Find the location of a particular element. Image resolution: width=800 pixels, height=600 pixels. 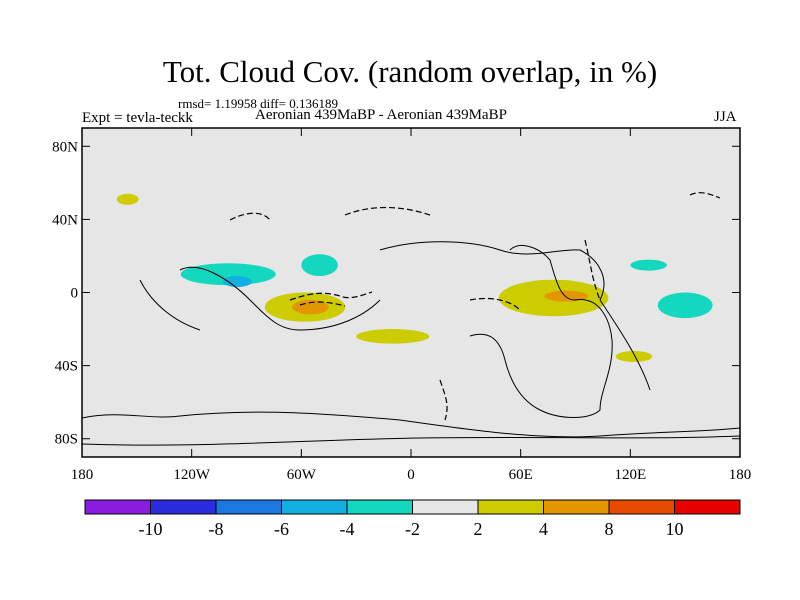

colorbar-label: 8 is located at coordinates (609, 529).